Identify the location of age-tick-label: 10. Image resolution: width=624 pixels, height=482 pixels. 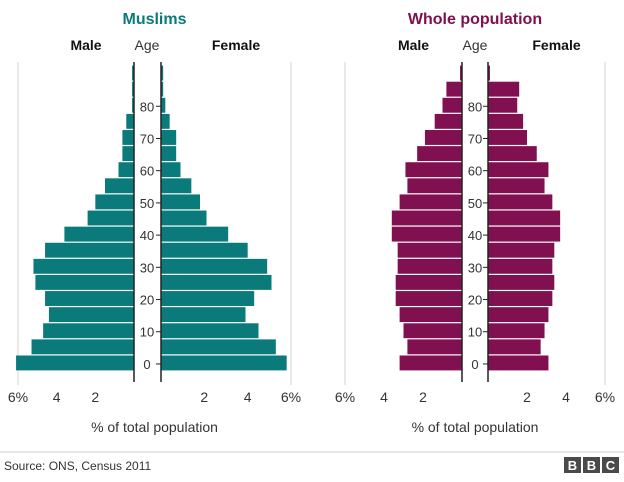
(147, 332).